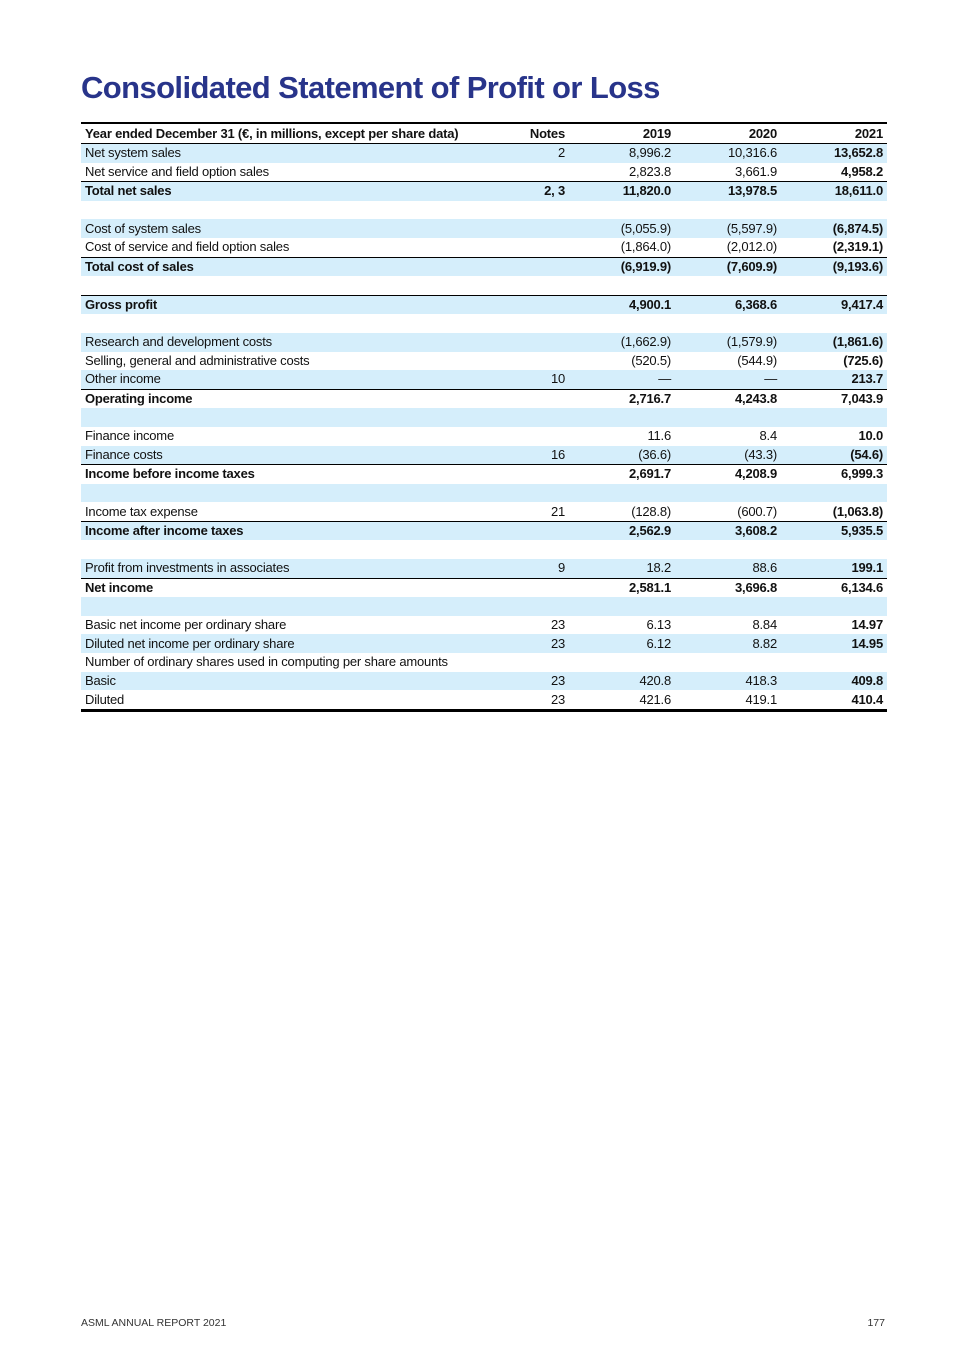 The image size is (965, 1365). I want to click on value-2019: (128.8), so click(651, 511).